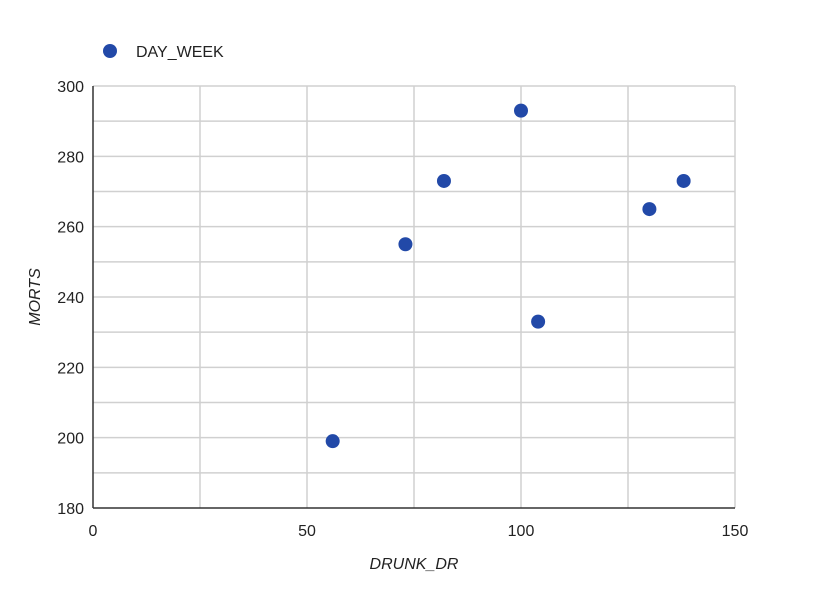 The height and width of the screenshot is (614, 840). Describe the element at coordinates (110, 51) in the screenshot. I see `legend-marker` at that location.